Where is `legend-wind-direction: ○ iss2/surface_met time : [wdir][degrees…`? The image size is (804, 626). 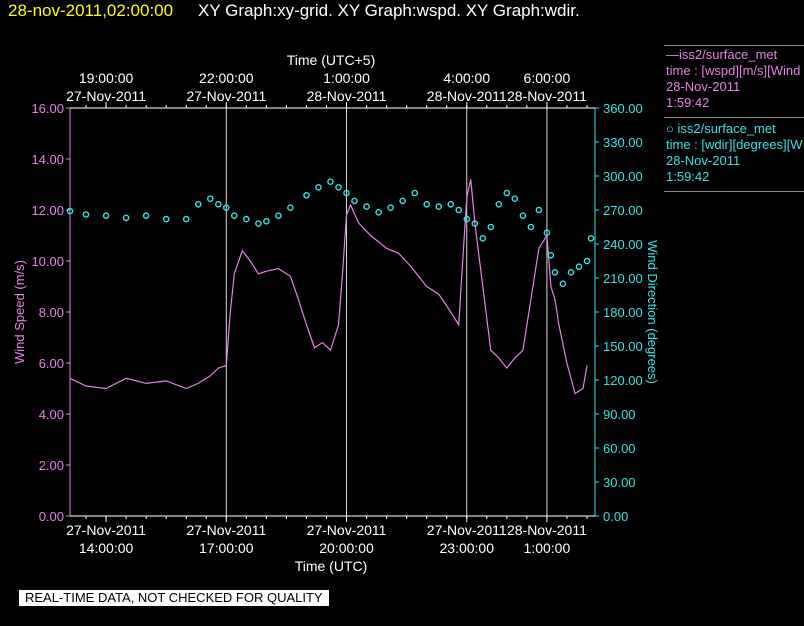 legend-wind-direction: ○ iss2/surface_met time : [wdir][degrees… is located at coordinates (735, 153).